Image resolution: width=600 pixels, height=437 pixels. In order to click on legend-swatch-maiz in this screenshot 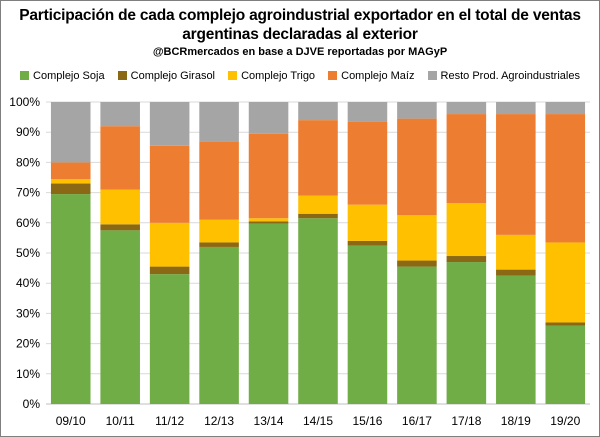, I will do `click(333, 75)`.